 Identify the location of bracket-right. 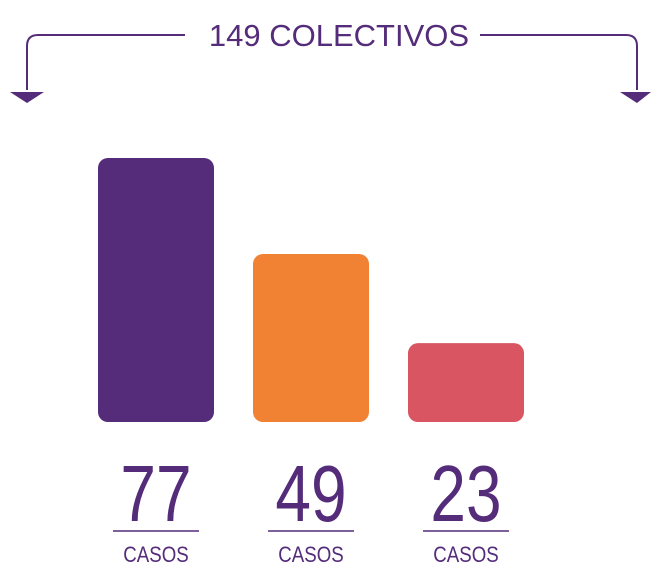
(559, 62).